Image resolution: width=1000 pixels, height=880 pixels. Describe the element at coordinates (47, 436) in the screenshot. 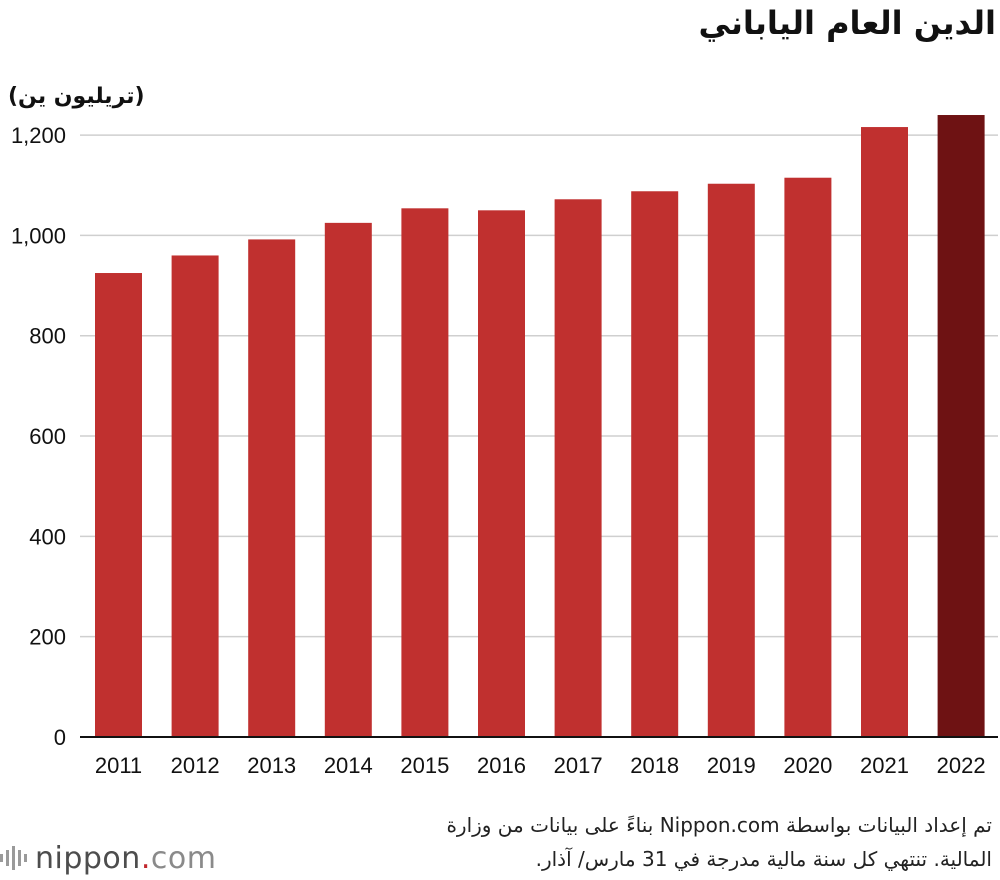

I see `y-tick-label: 600` at that location.